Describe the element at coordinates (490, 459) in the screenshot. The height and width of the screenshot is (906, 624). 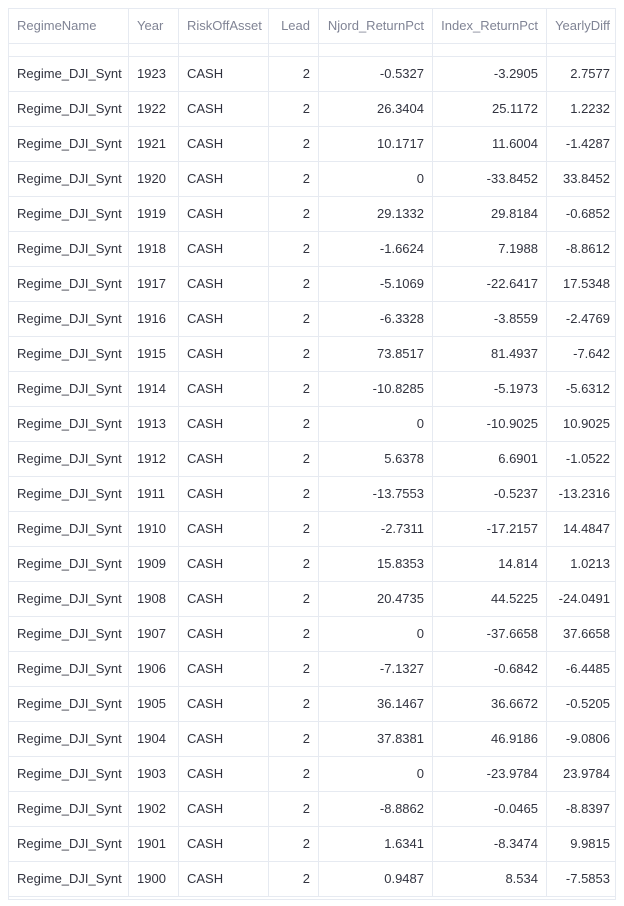
I see `cell: 6.6901` at that location.